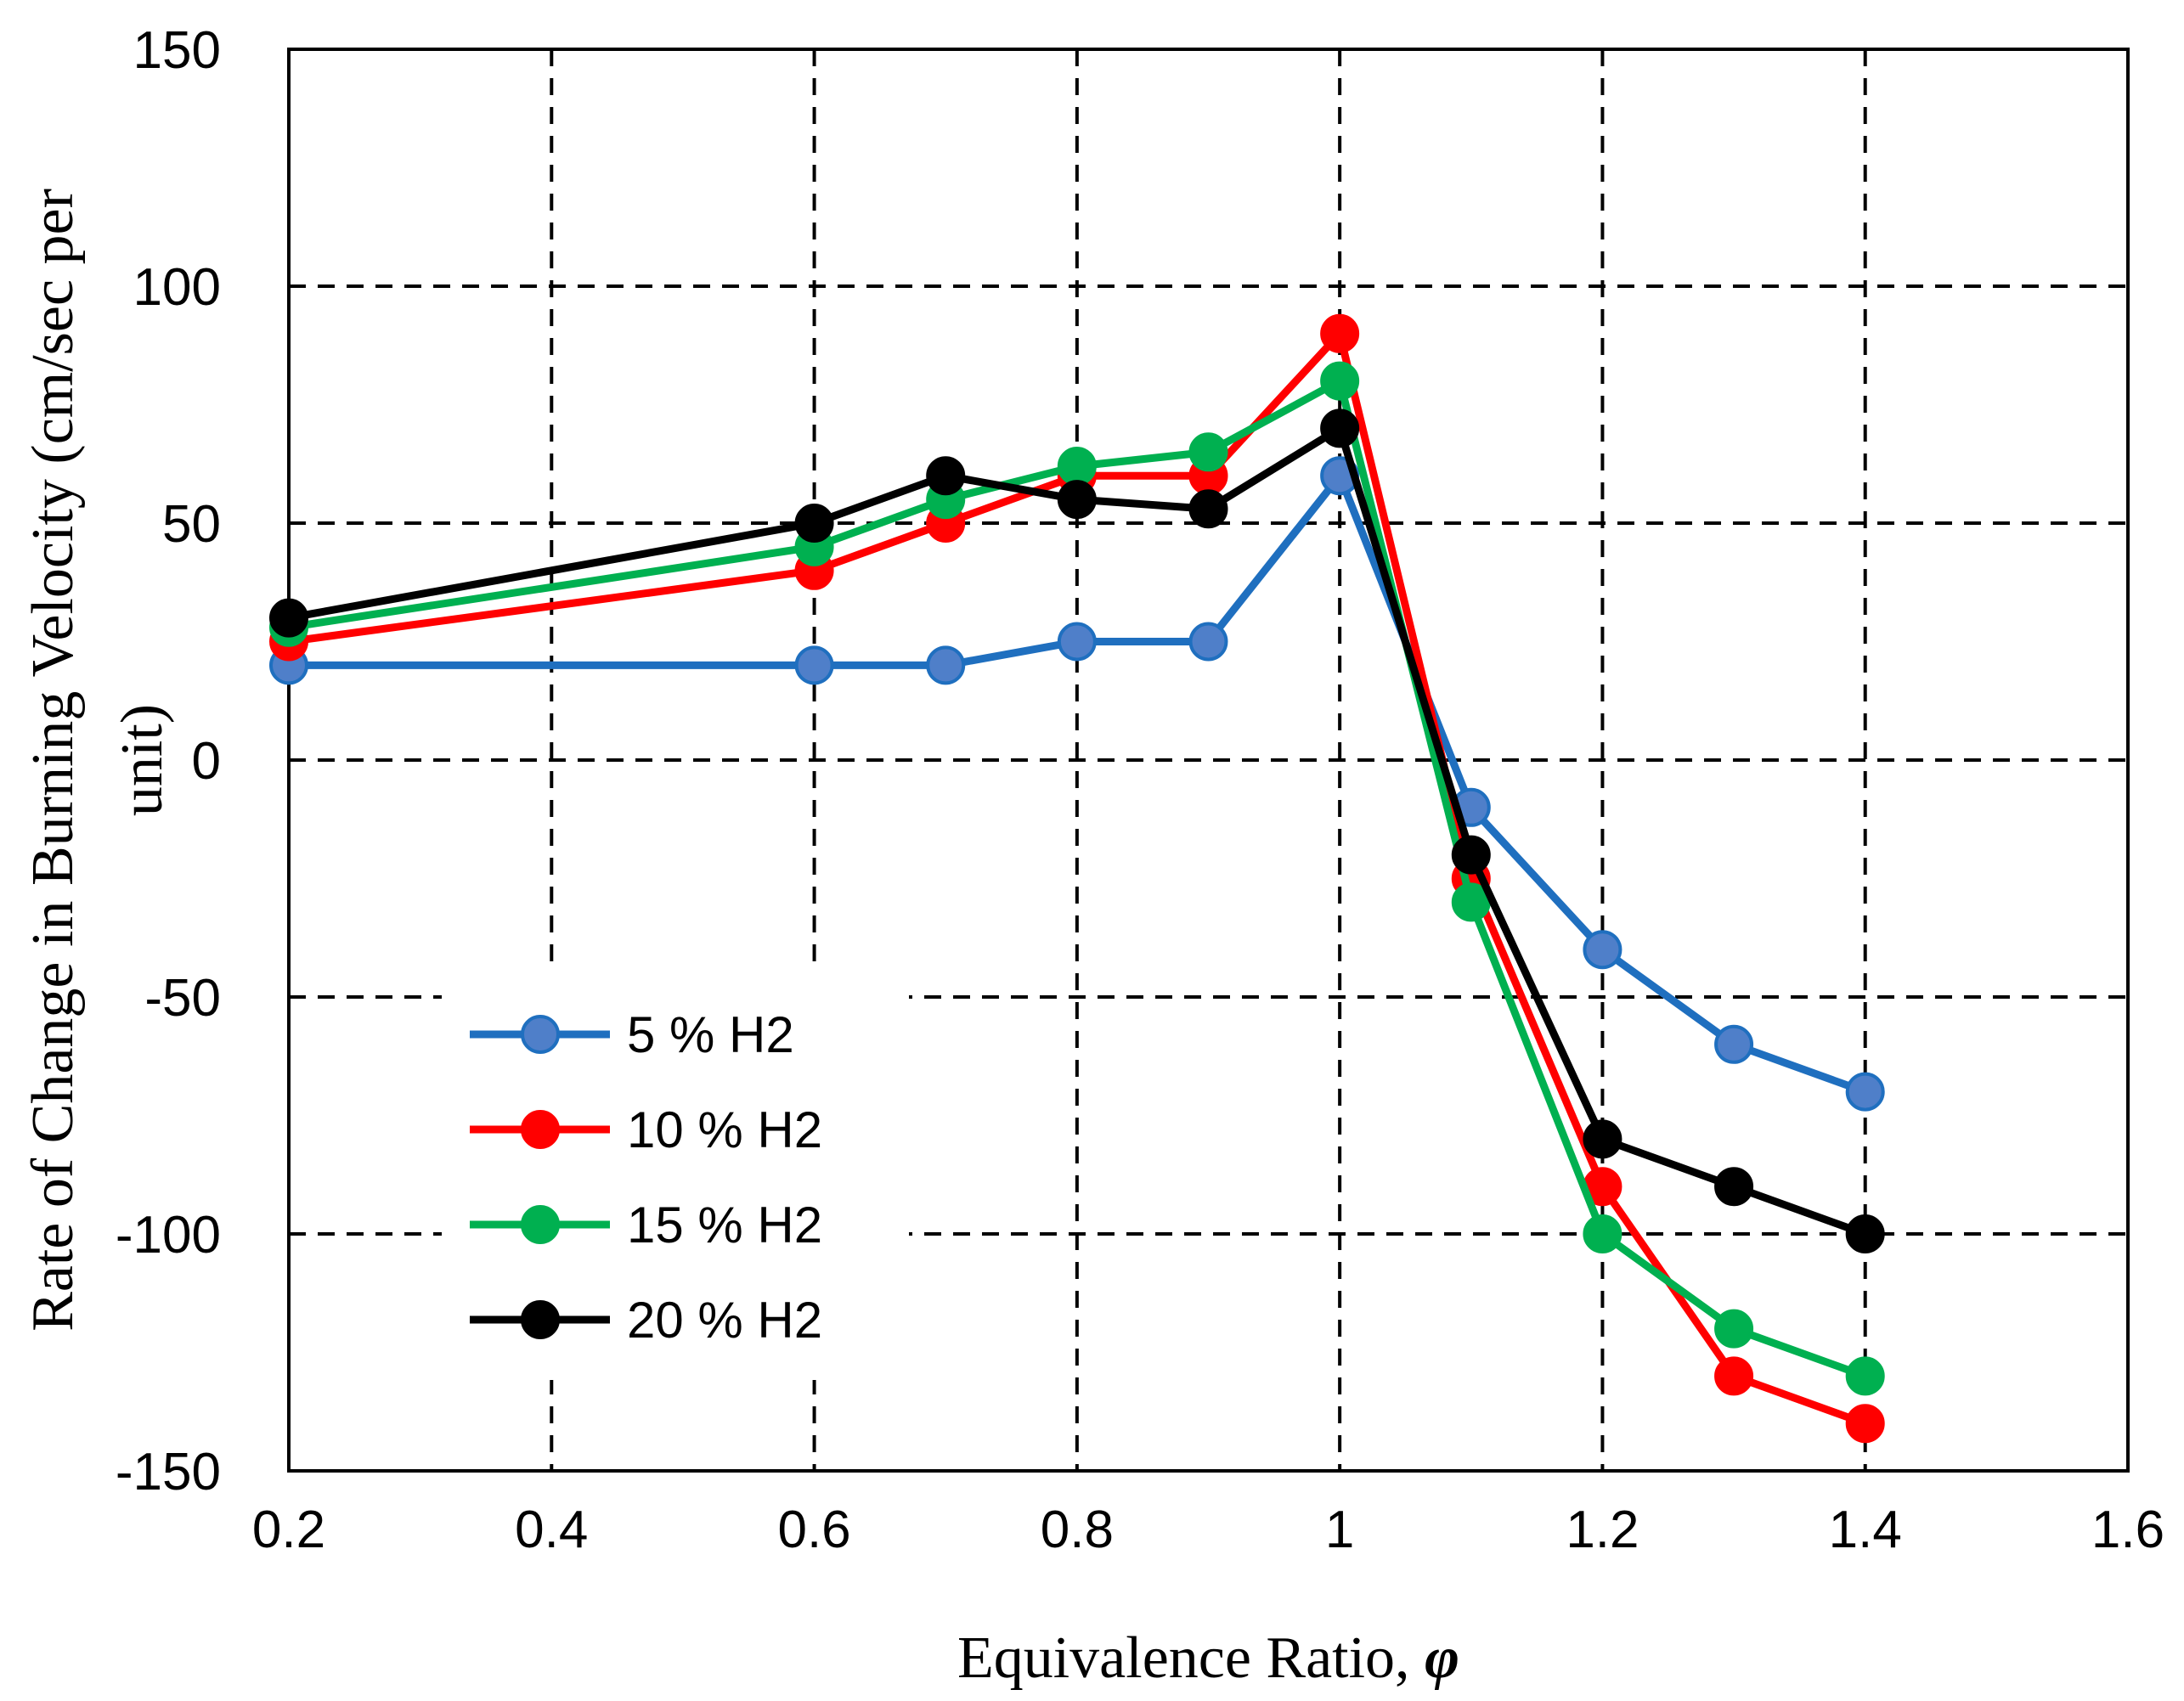 This screenshot has width=2184, height=1701. Describe the element at coordinates (177, 287) in the screenshot. I see `y-tick-label: 100` at that location.